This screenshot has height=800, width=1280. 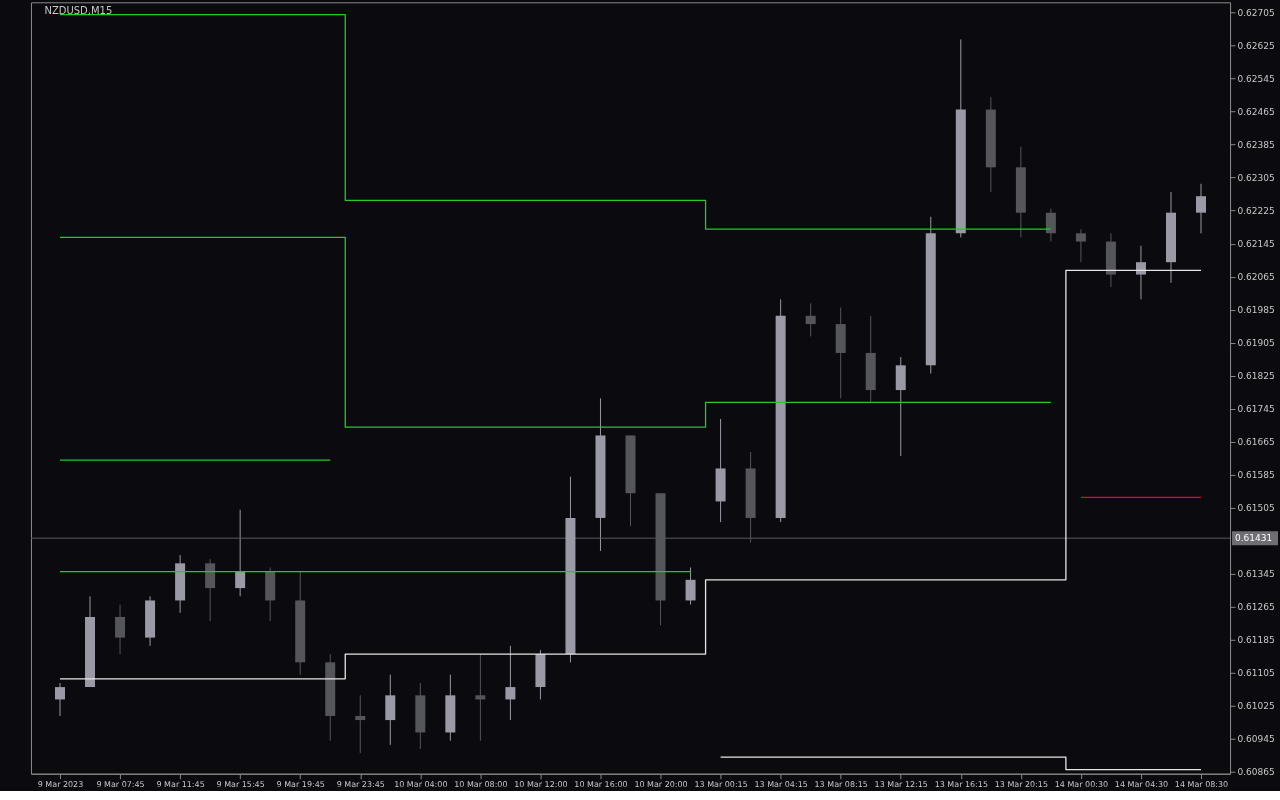 I want to click on x-tick-label: 9 Mar 2023, so click(x=60, y=785).